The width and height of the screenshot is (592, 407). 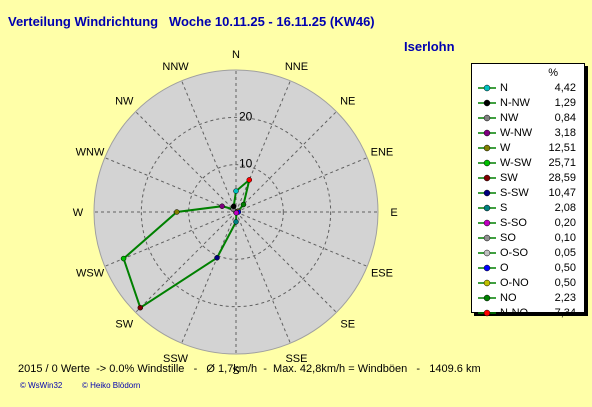 What do you see at coordinates (382, 273) in the screenshot?
I see `direction-label-ese: ESE` at bounding box center [382, 273].